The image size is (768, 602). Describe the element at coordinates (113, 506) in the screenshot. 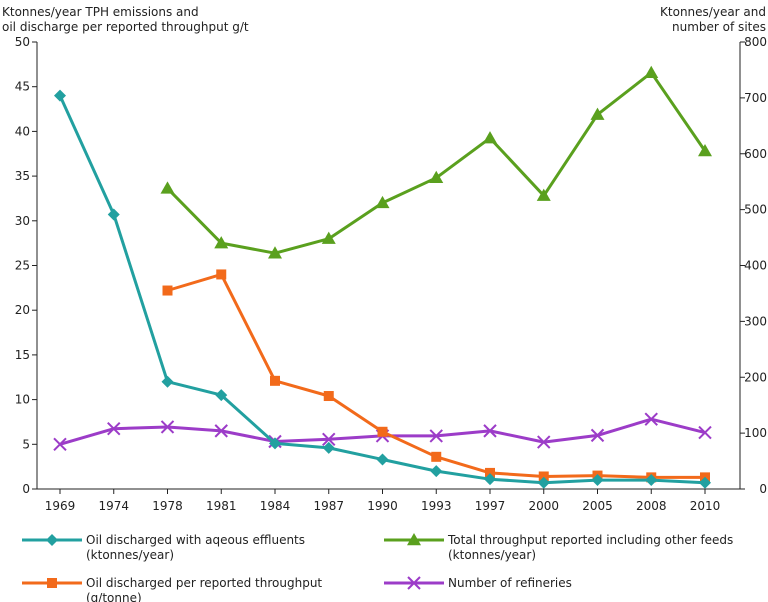

I see `x-tick-label: 1974` at that location.